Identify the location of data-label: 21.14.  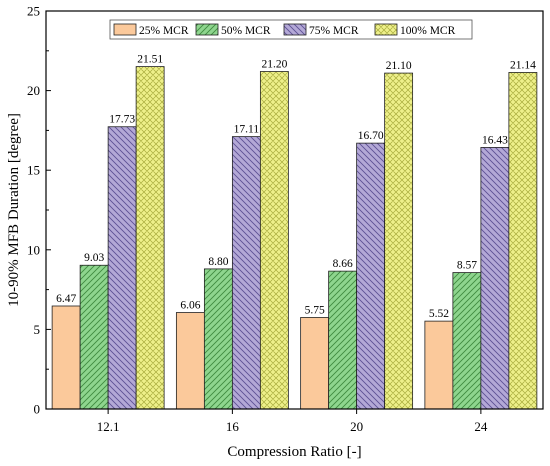
(523, 65).